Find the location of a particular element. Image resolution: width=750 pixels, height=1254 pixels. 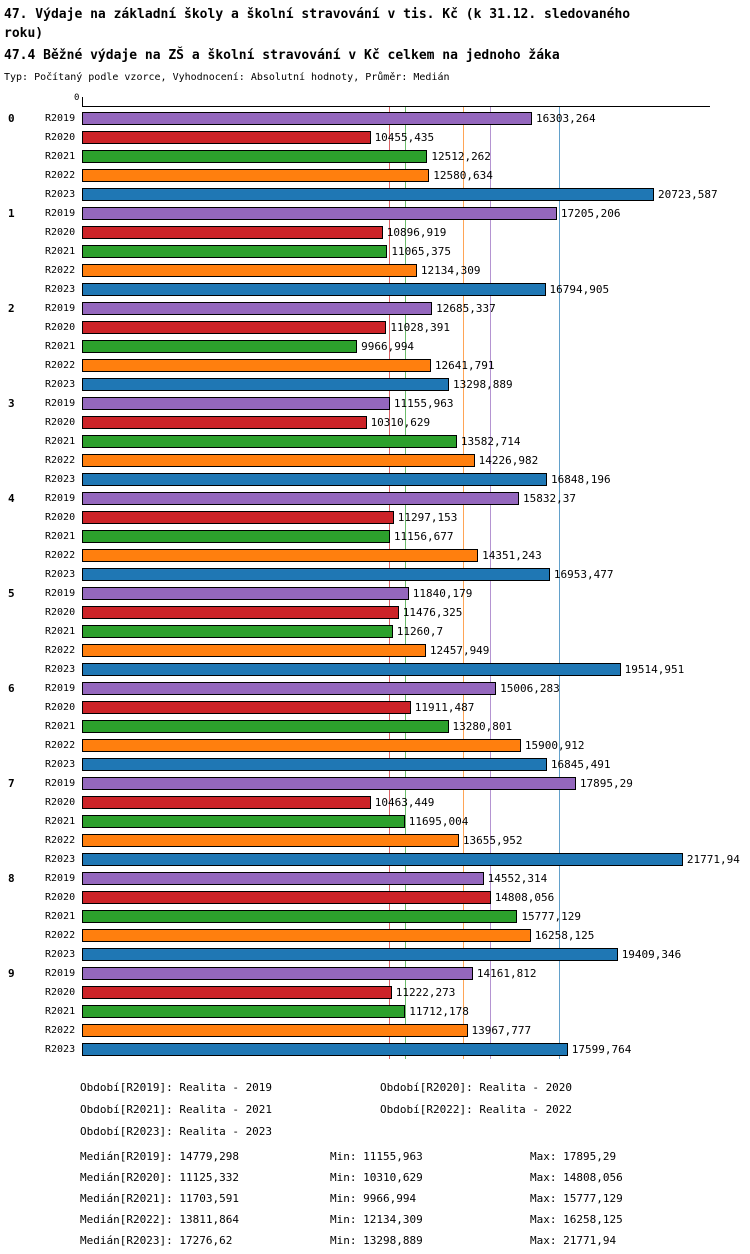

bar-row-3-R2022: R2022 14226,982 is located at coordinates (375, 460).